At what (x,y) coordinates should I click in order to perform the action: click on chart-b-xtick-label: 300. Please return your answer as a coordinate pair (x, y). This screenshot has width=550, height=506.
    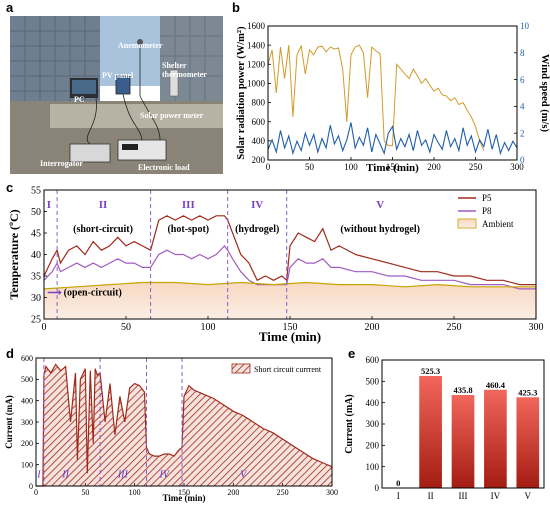
    Looking at the image, I should click on (517, 167).